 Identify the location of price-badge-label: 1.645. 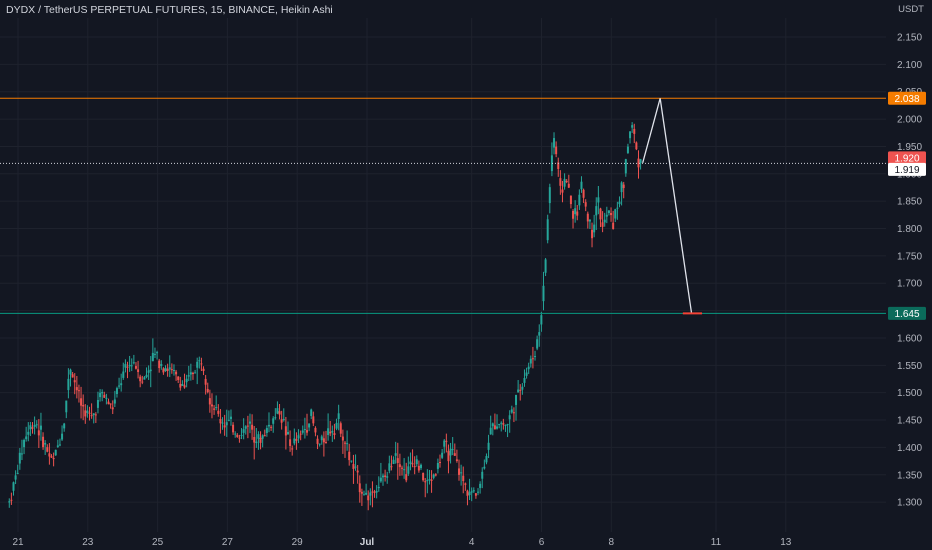
(906, 314).